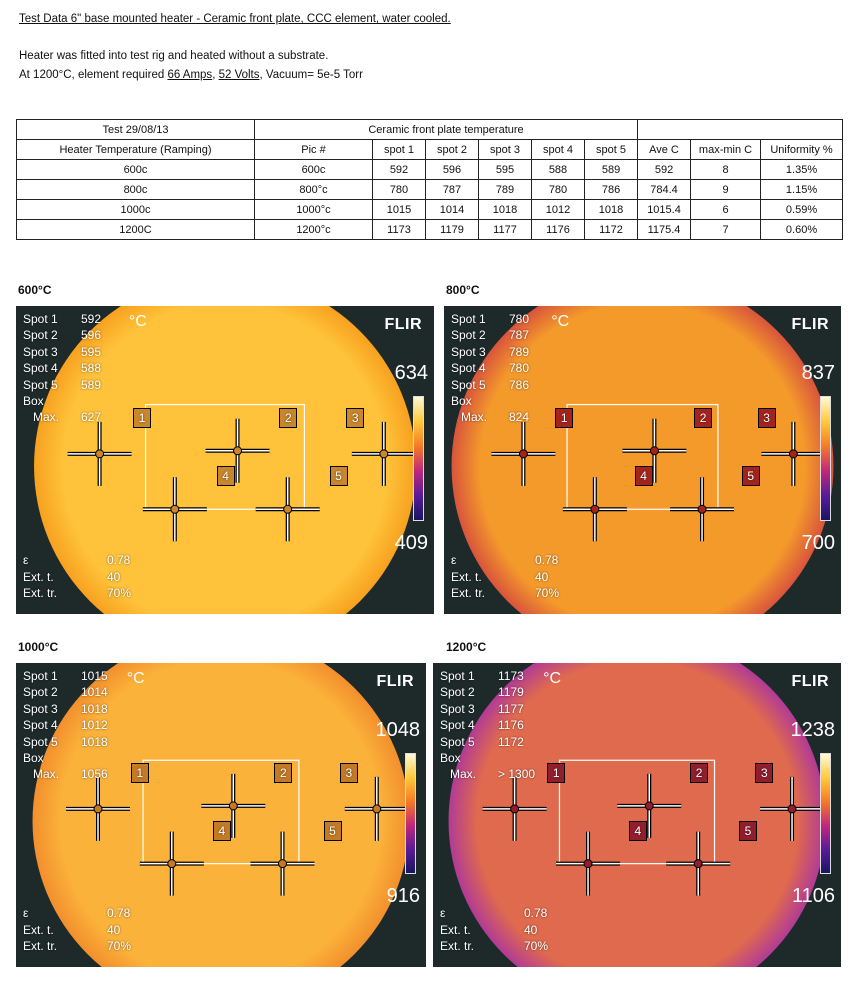 The width and height of the screenshot is (857, 985). Describe the element at coordinates (802, 209) in the screenshot. I see `table-cell: 0.59%` at that location.